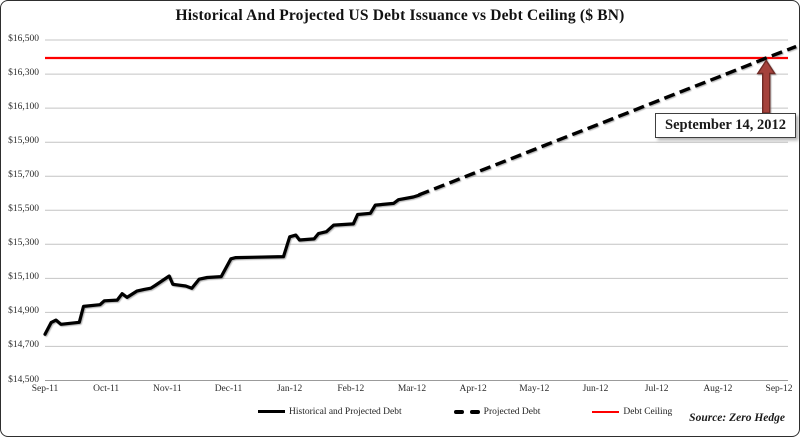 The height and width of the screenshot is (437, 800). What do you see at coordinates (412, 389) in the screenshot?
I see `x-tick-label: Mar-12` at bounding box center [412, 389].